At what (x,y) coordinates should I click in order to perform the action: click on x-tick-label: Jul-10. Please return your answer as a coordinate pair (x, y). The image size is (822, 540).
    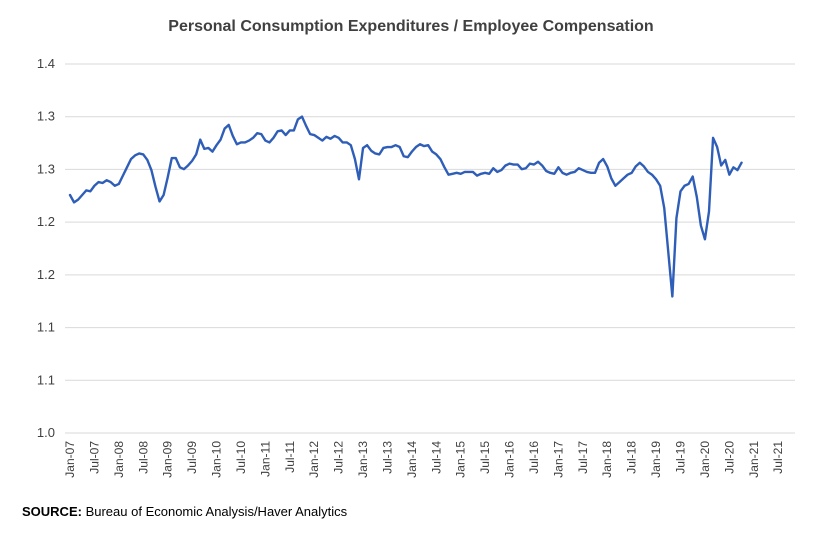
    Looking at the image, I should click on (241, 457).